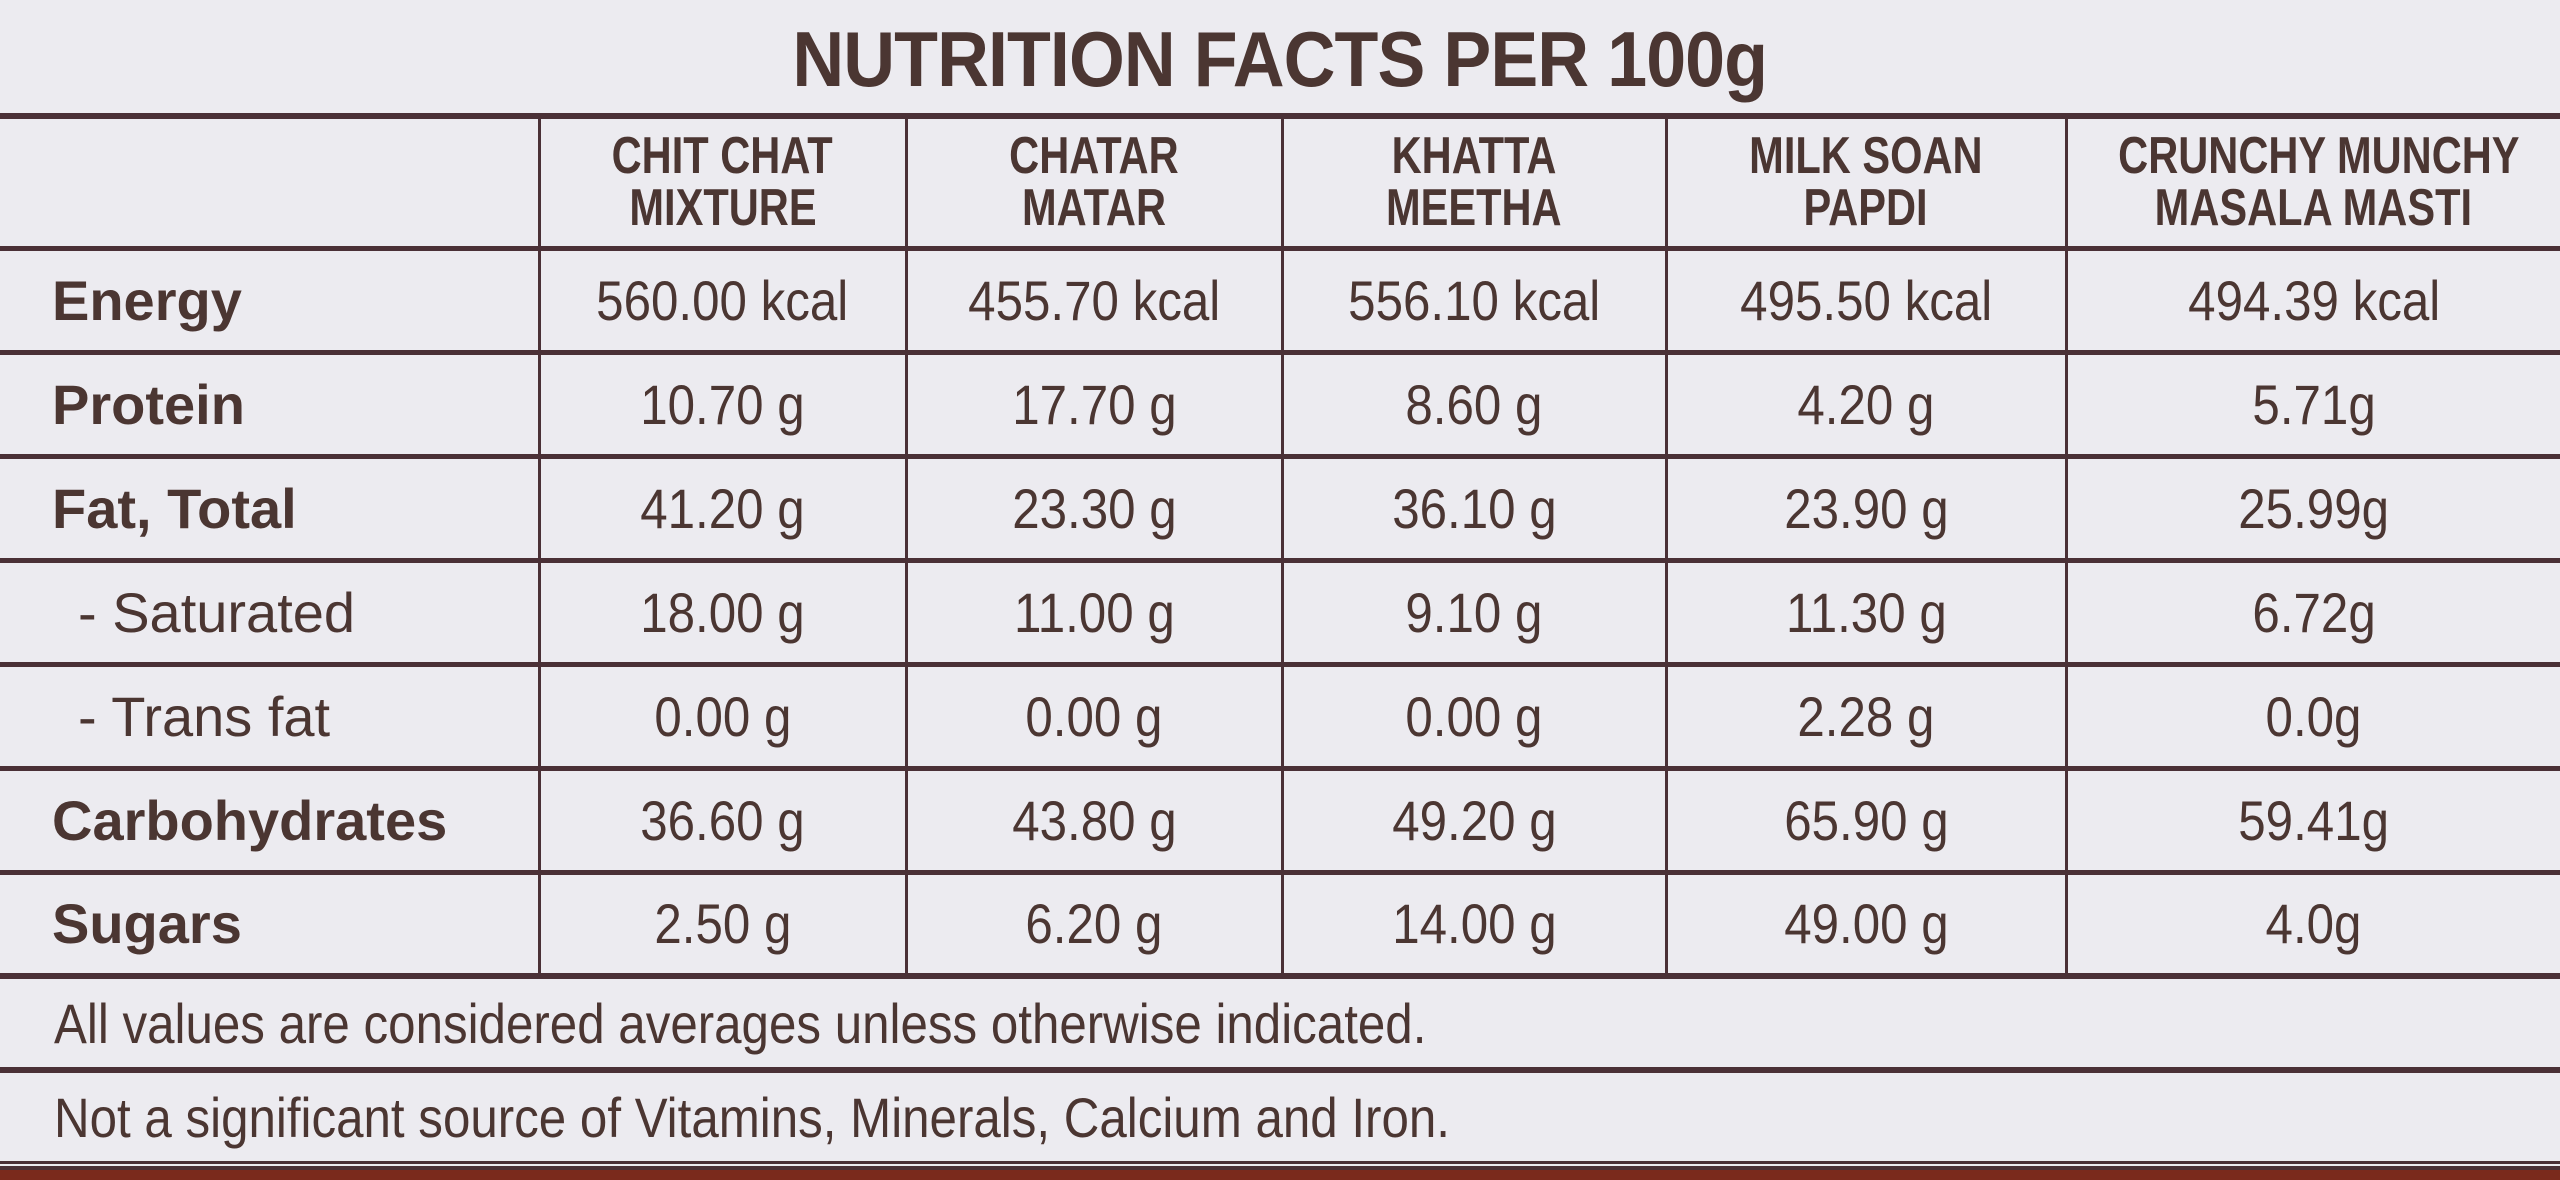 The width and height of the screenshot is (2560, 1180). I want to click on value-text: 4.0g, so click(2313, 924).